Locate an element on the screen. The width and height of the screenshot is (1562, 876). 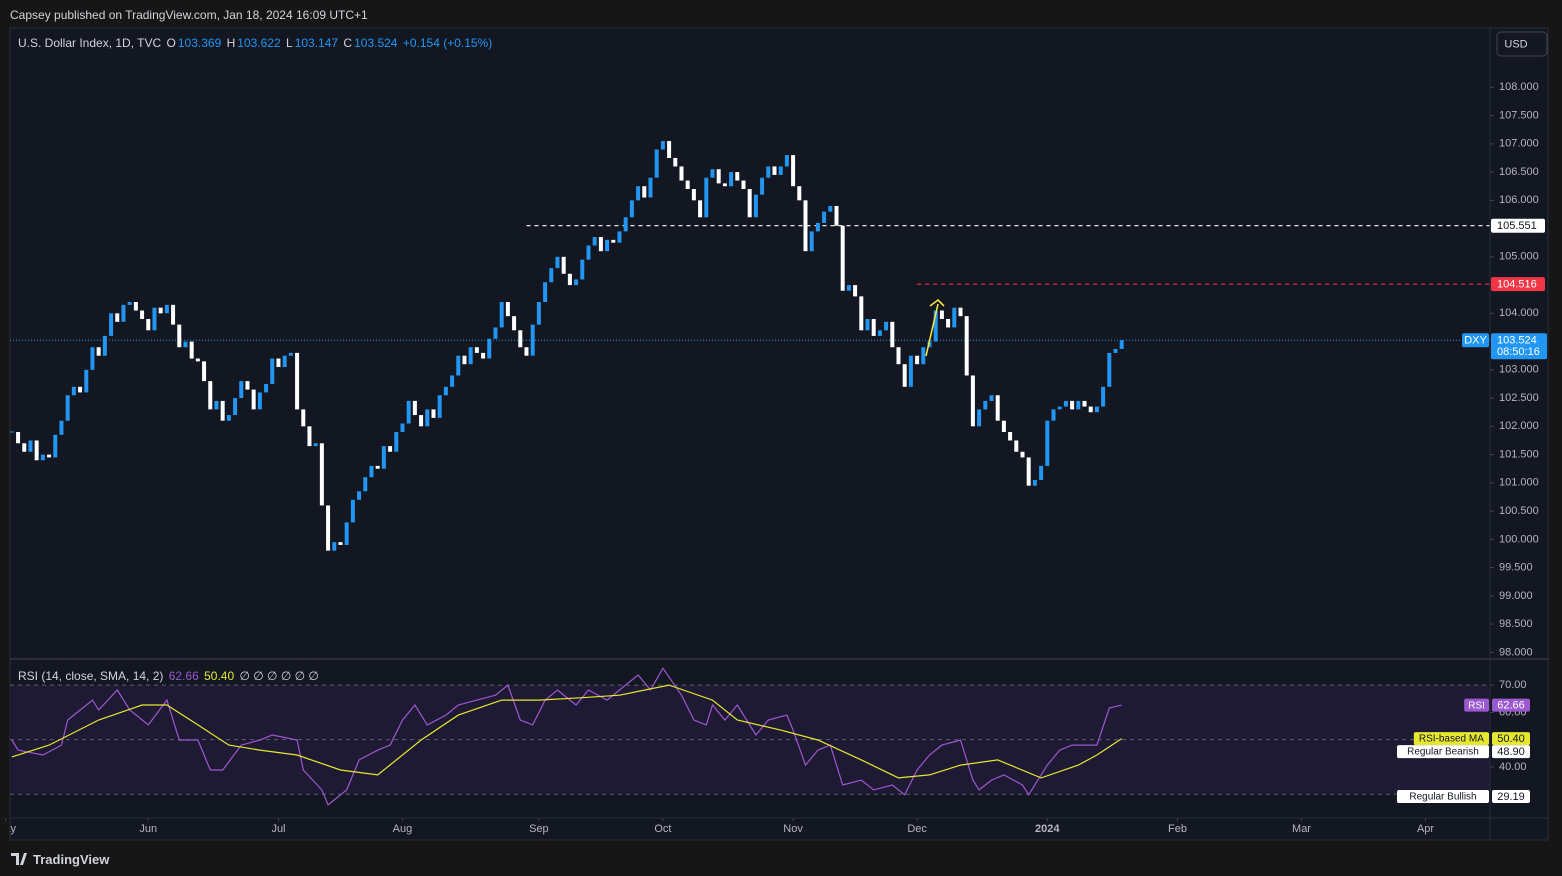
marker-name: RSI-based MA is located at coordinates (1451, 739).